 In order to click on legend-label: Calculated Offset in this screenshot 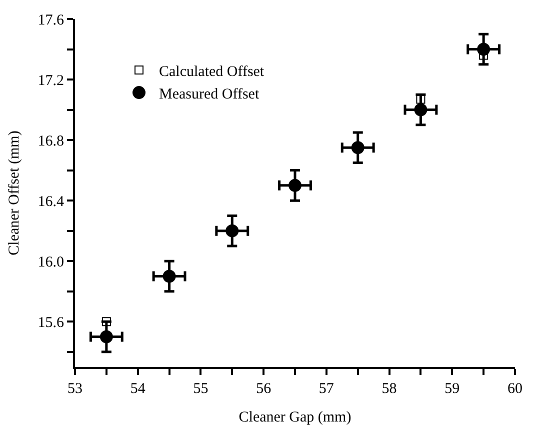, I will do `click(212, 72)`.